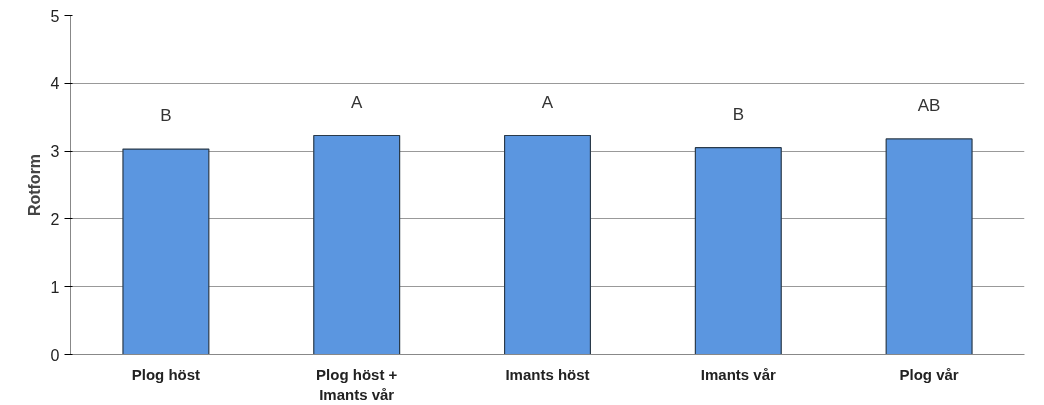 This screenshot has height=405, width=1044. Describe the element at coordinates (55, 84) in the screenshot. I see `y-tick-label: 4` at that location.